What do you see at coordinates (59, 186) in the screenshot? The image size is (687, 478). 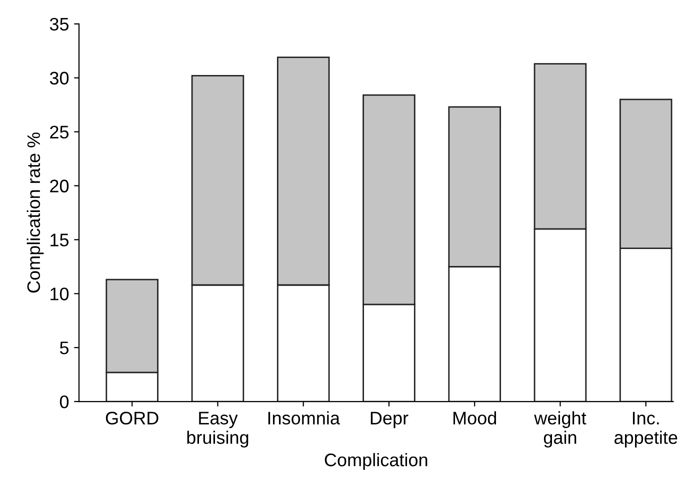 I see `y-tick-label: 20` at bounding box center [59, 186].